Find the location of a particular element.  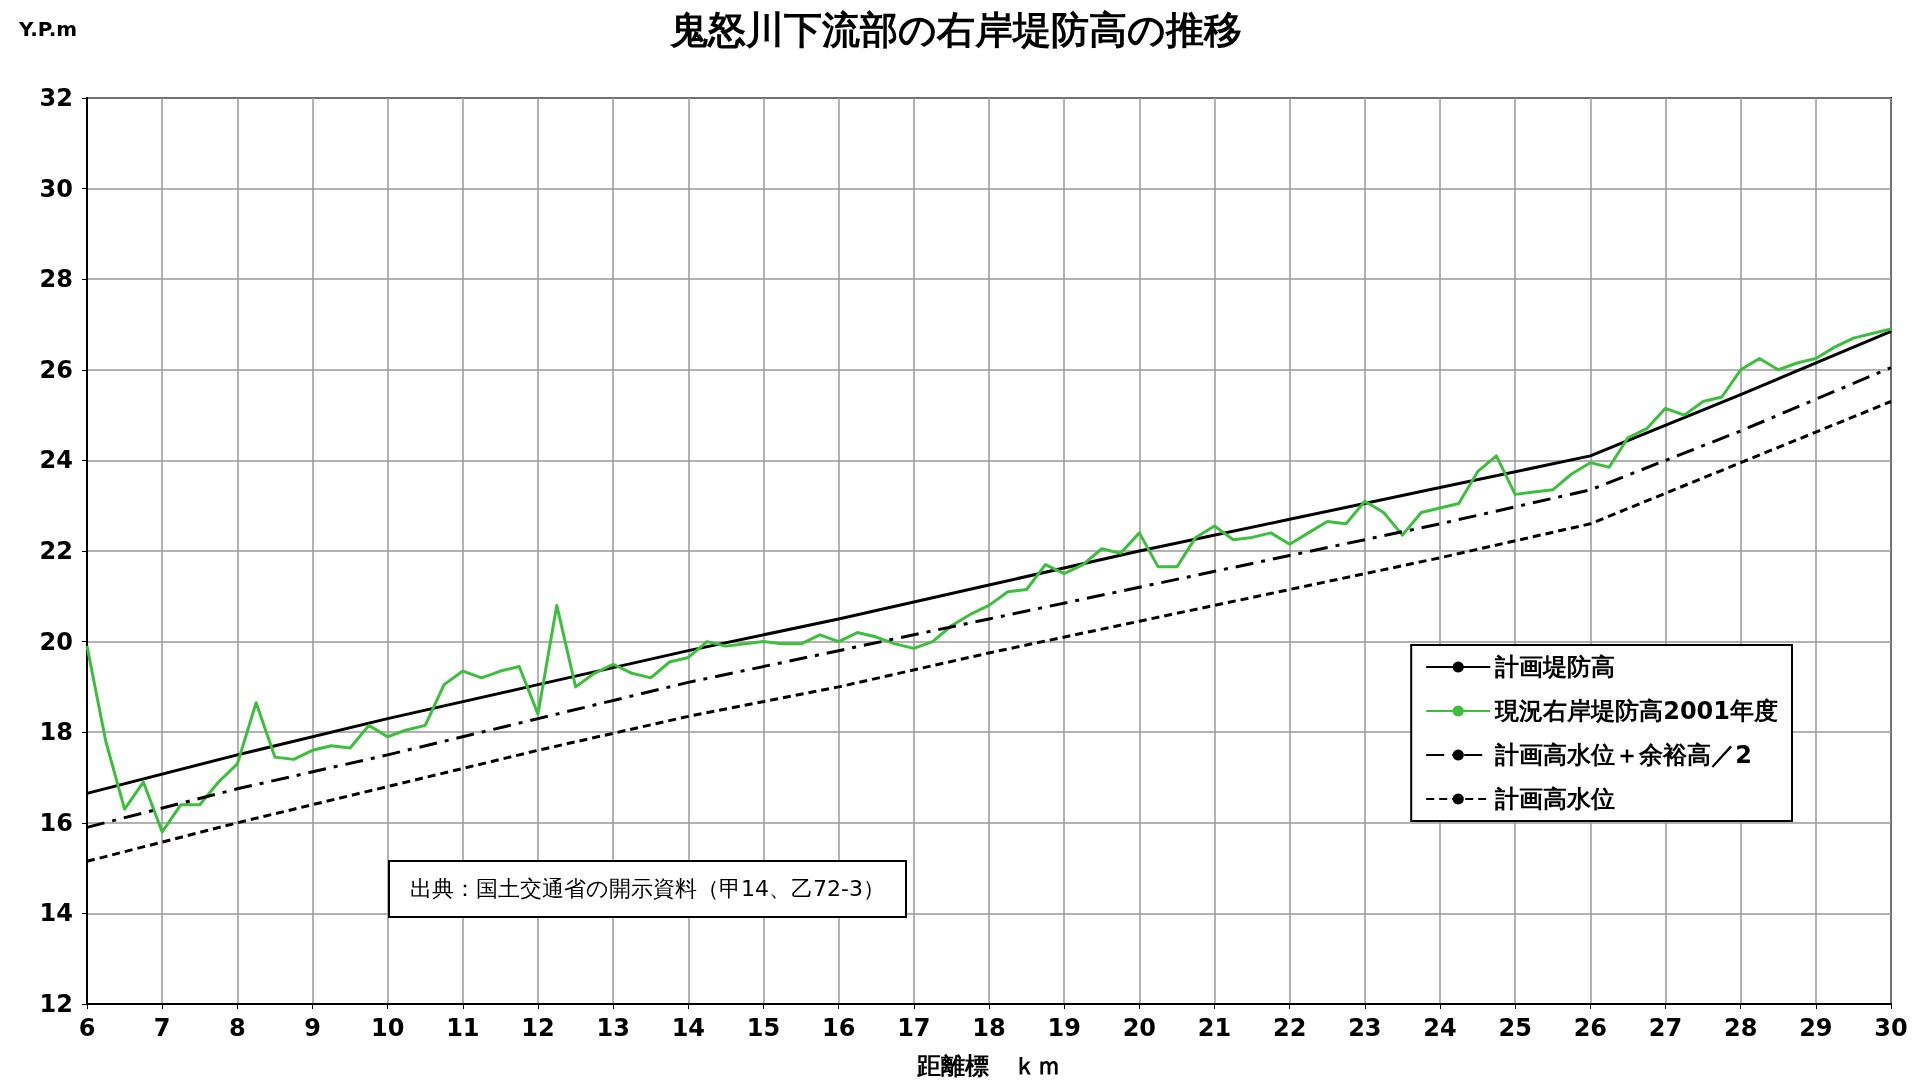

y-tick-label: 12 is located at coordinates (56, 1004).